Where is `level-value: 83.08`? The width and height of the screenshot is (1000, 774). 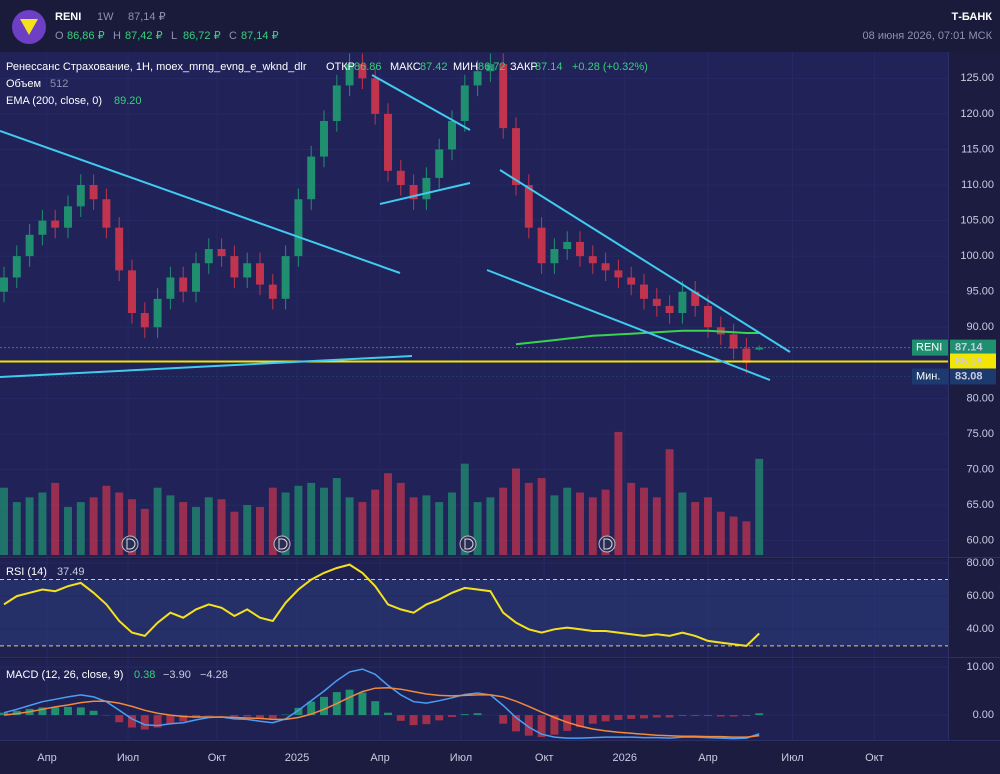
level-value: 83.08 is located at coordinates (969, 376).